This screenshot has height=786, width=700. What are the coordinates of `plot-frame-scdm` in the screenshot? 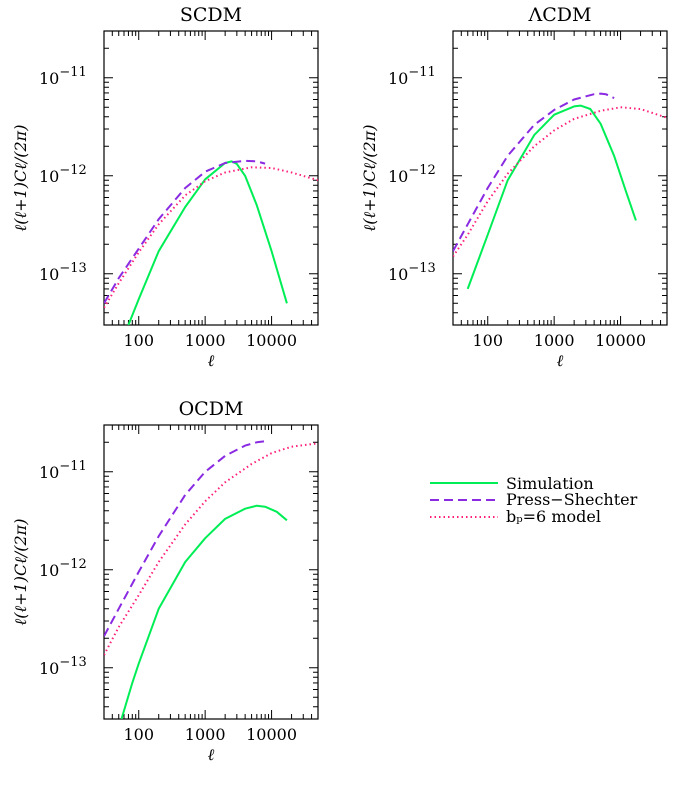 It's located at (211, 178).